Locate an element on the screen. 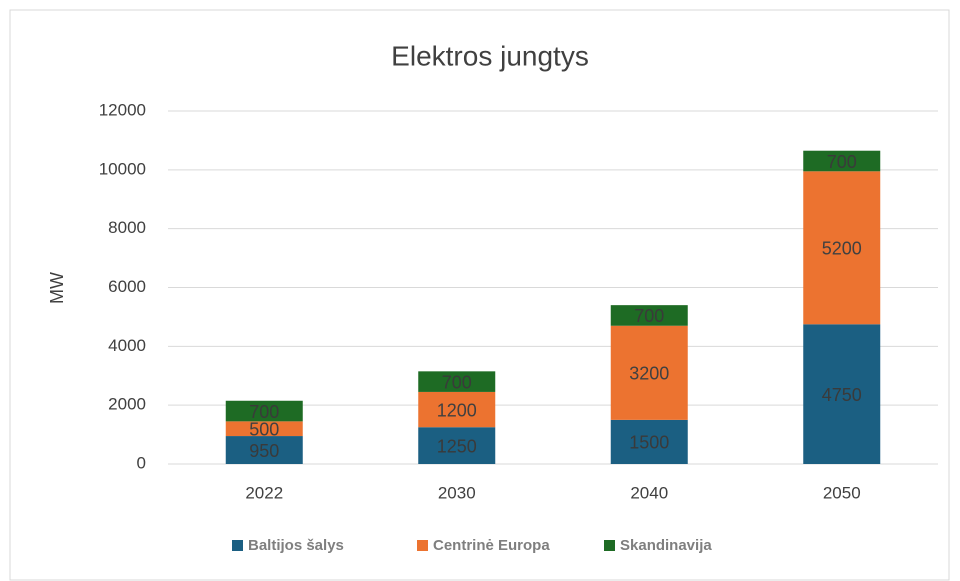 The width and height of the screenshot is (960, 581). data-label: 1500 is located at coordinates (649, 443).